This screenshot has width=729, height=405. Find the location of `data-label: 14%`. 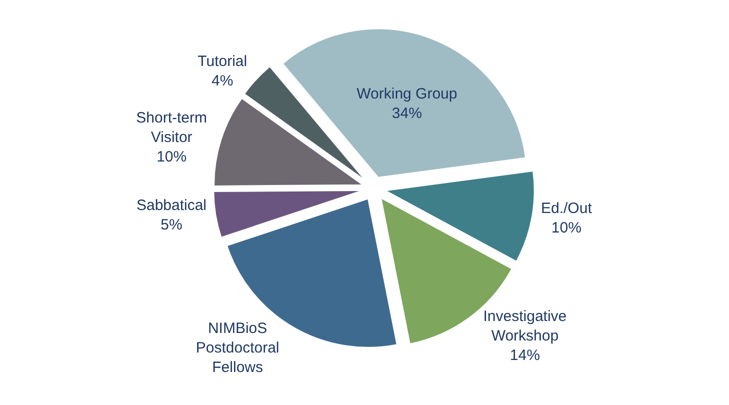

data-label: 14% is located at coordinates (525, 355).